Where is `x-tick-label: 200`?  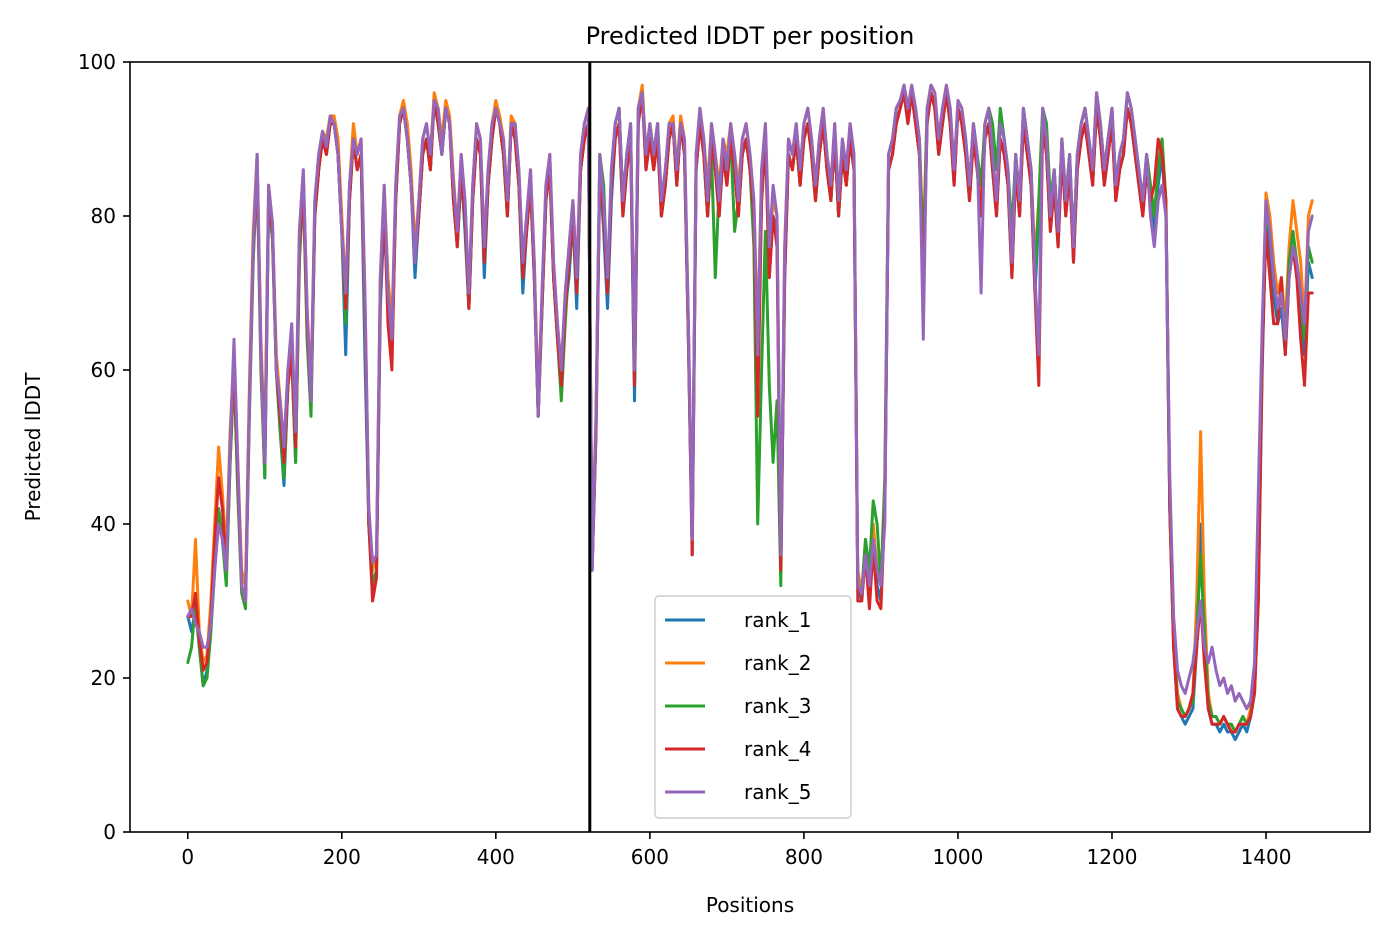 x-tick-label: 200 is located at coordinates (342, 857).